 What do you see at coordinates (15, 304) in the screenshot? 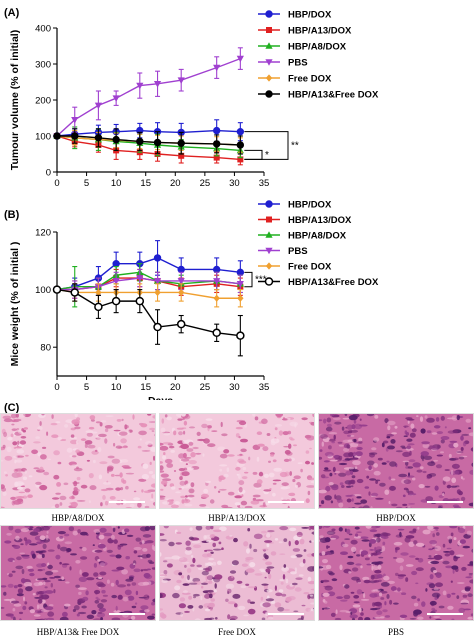
I see `y-axis-label: Mice weight (% of initial )` at bounding box center [15, 304].